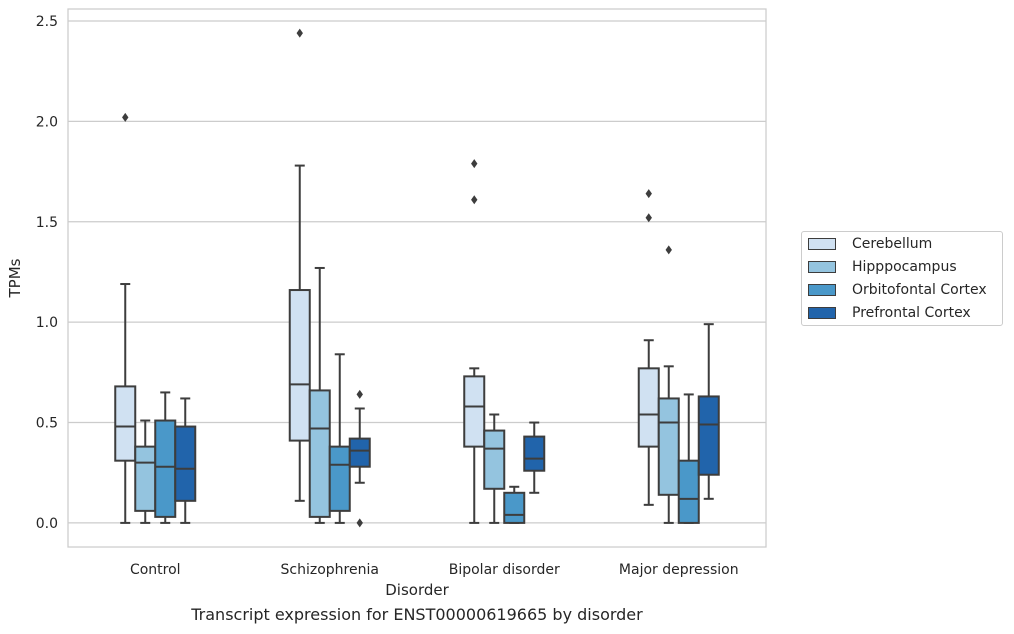  What do you see at coordinates (15, 278) in the screenshot?
I see `y-axis-title: TPMs` at bounding box center [15, 278].